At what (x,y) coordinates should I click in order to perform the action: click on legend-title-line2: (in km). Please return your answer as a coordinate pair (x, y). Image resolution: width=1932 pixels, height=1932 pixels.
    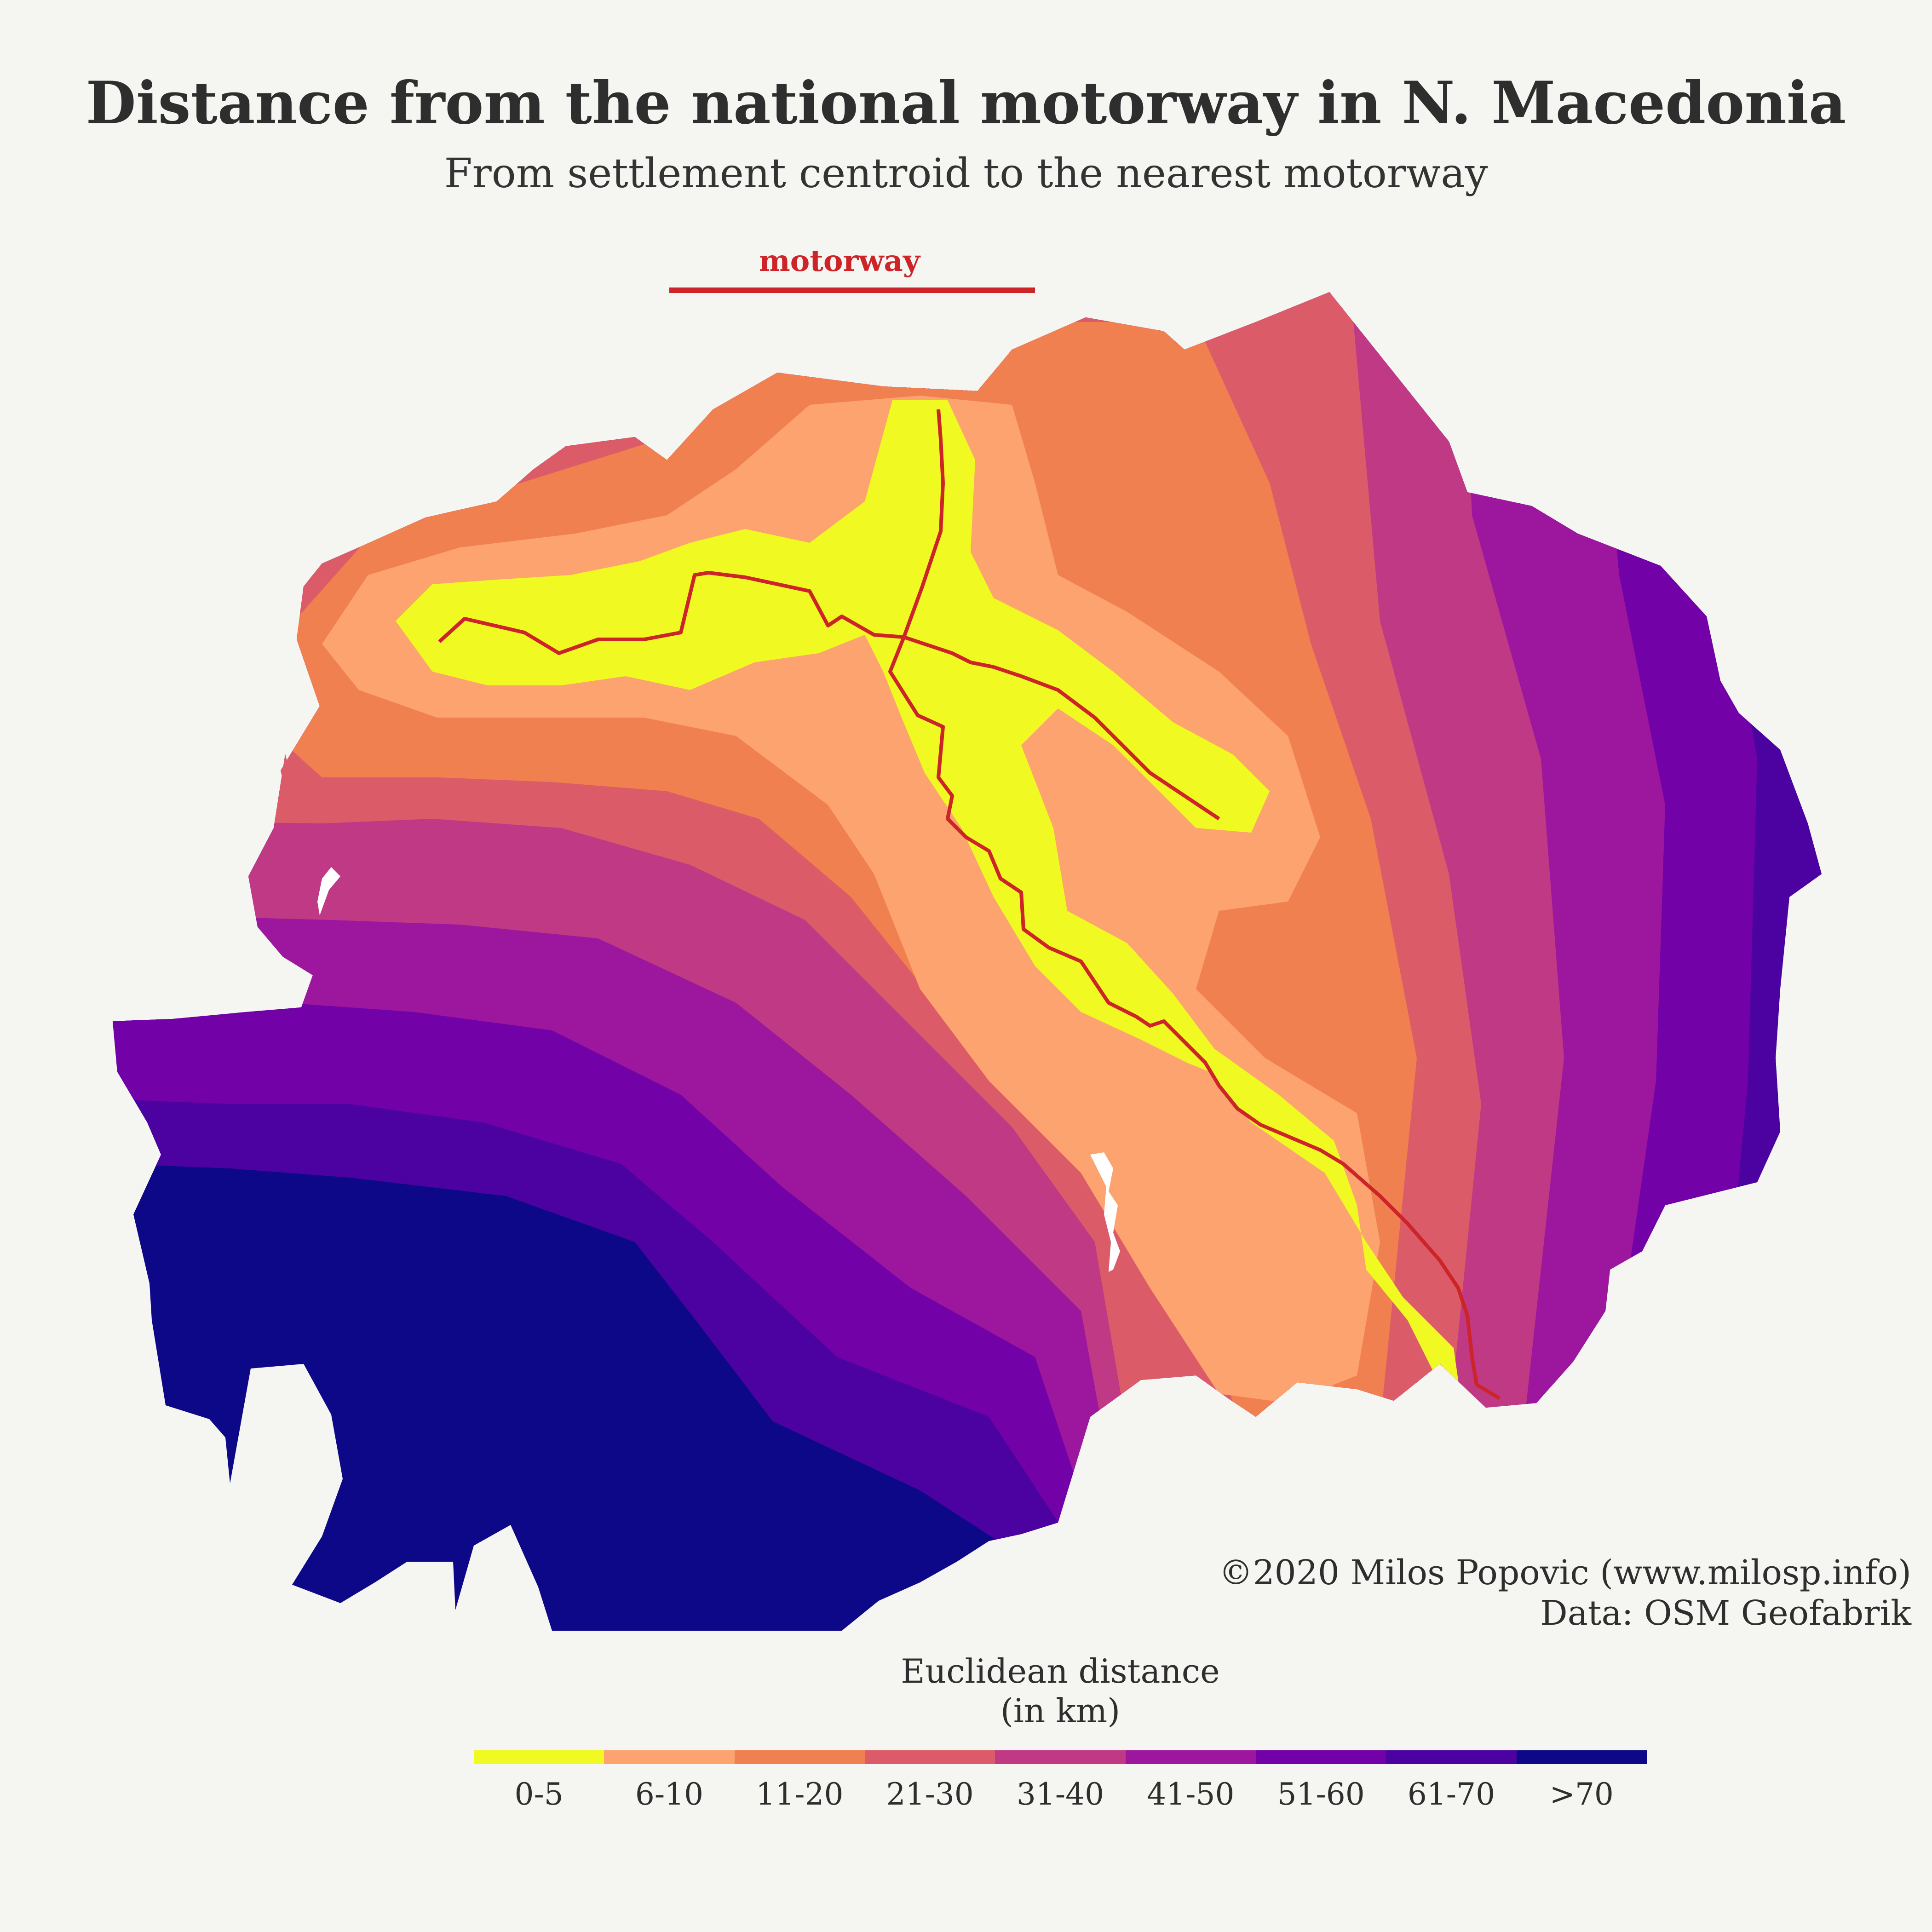
    Looking at the image, I should click on (1060, 1710).